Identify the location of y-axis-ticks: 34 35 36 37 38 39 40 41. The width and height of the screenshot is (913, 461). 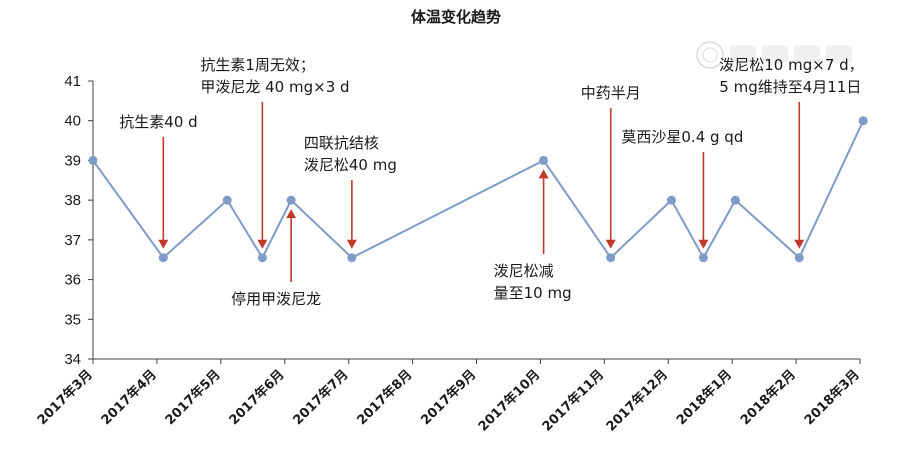
(78, 220).